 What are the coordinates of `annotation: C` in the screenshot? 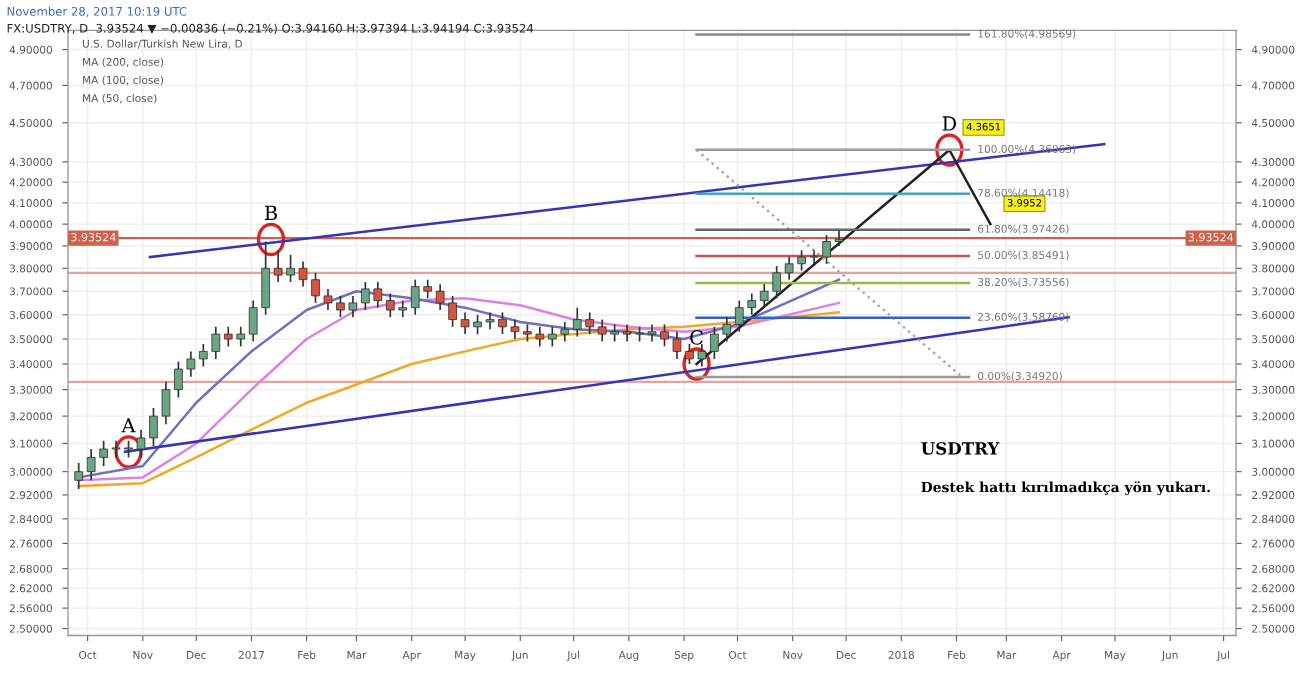 It's located at (696, 337).